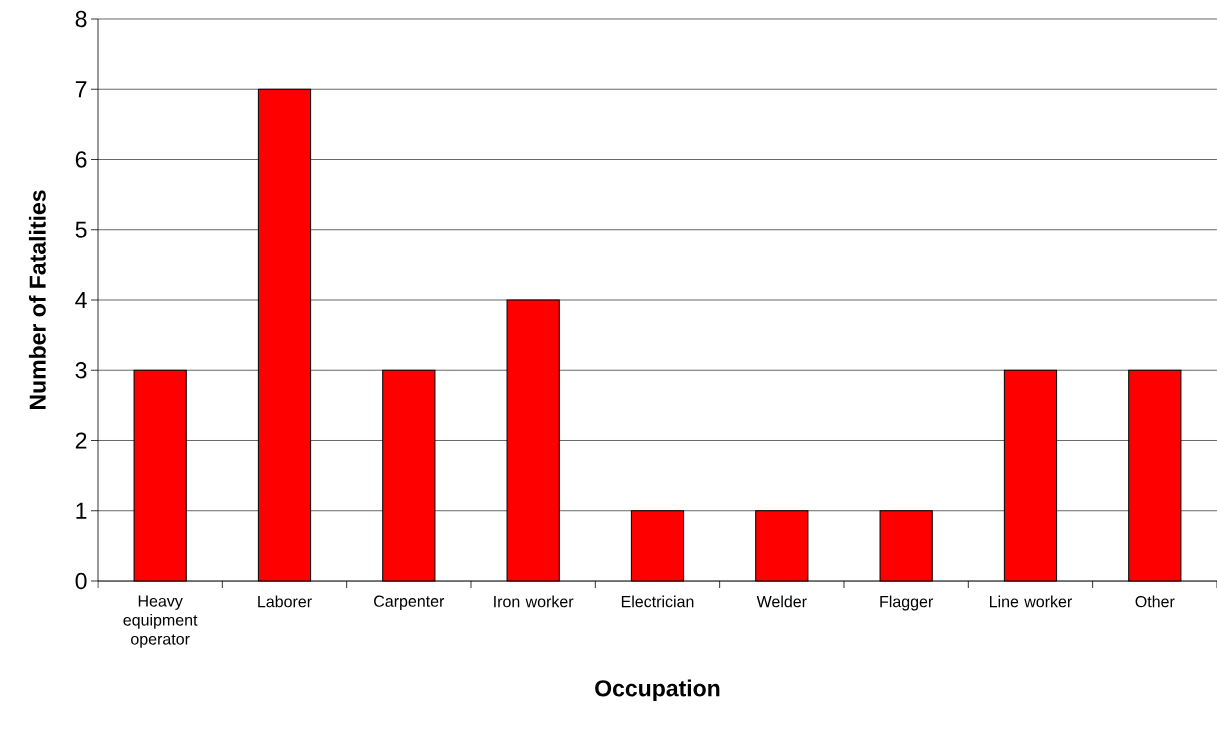 This screenshot has width=1217, height=737. I want to click on x-tick-label: Line worker, so click(1031, 601).